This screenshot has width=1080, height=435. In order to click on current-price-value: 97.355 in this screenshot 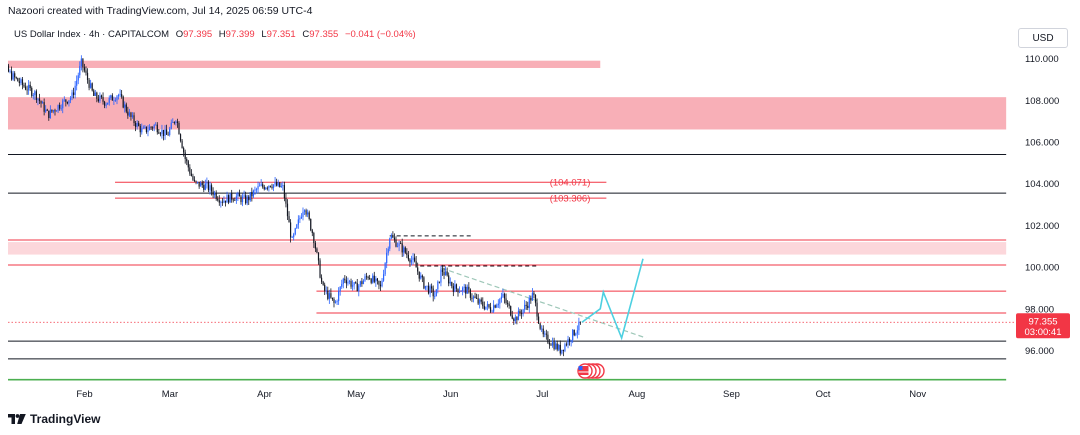, I will do `click(1042, 322)`.